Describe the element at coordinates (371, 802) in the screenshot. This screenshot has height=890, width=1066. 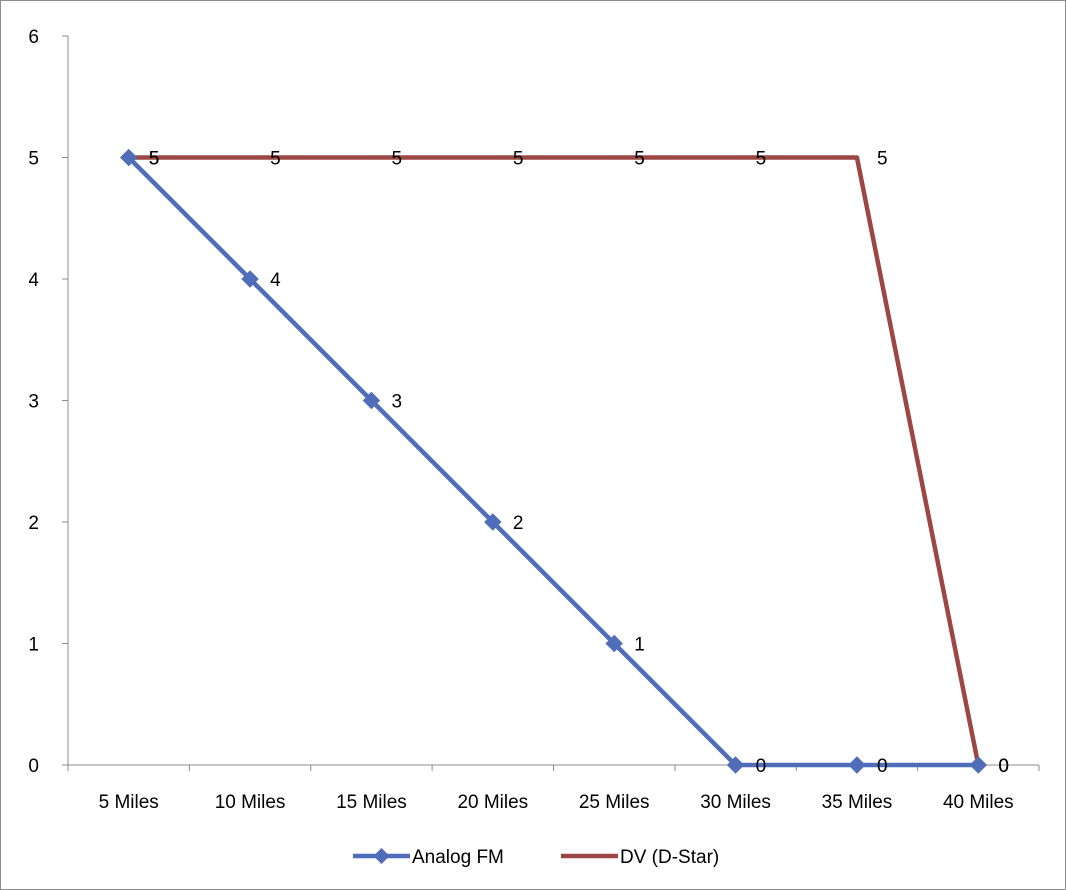
I see `x-tick-label: 15 Miles` at that location.